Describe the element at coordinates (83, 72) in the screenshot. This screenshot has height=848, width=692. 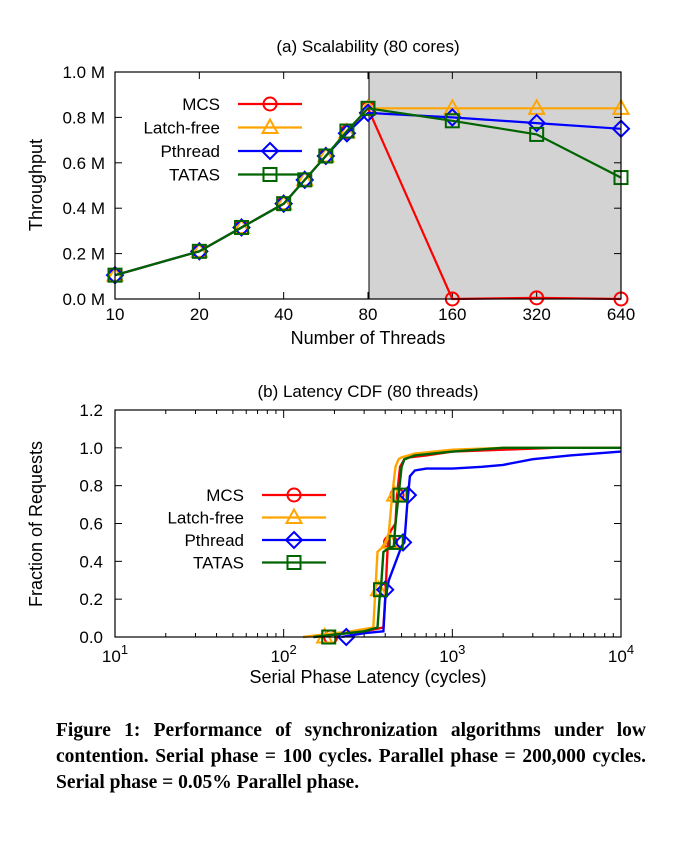
I see `y-tick-label: 1.0 M` at that location.